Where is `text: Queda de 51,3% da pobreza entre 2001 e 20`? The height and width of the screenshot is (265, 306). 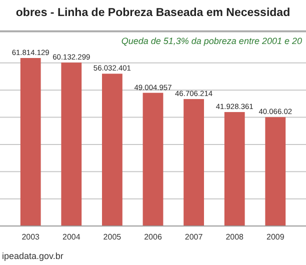 text: Queda de 51,3% da pobreza entre 2001 e 20 is located at coordinates (211, 41).